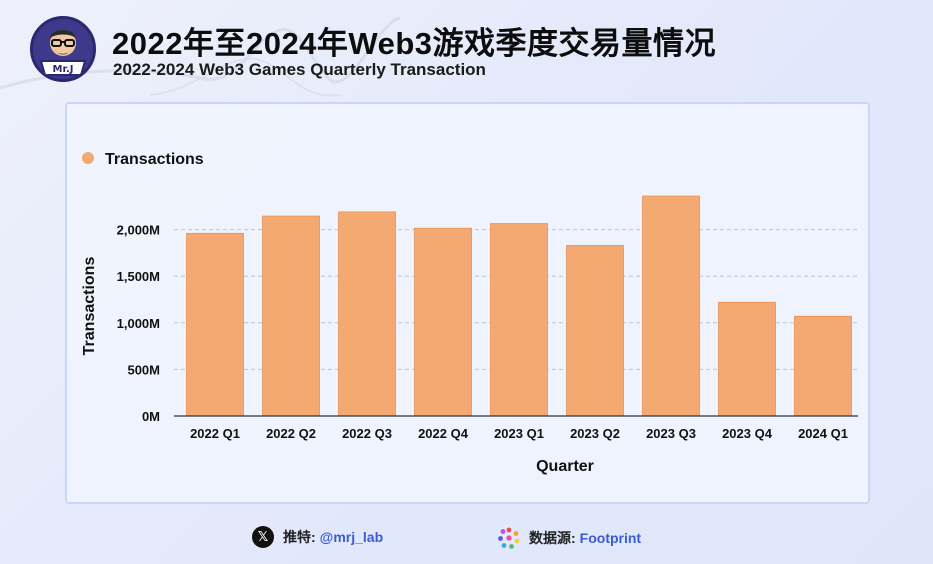 This screenshot has height=564, width=933. Describe the element at coordinates (89, 306) in the screenshot. I see `y-axis-title: Transactions` at that location.